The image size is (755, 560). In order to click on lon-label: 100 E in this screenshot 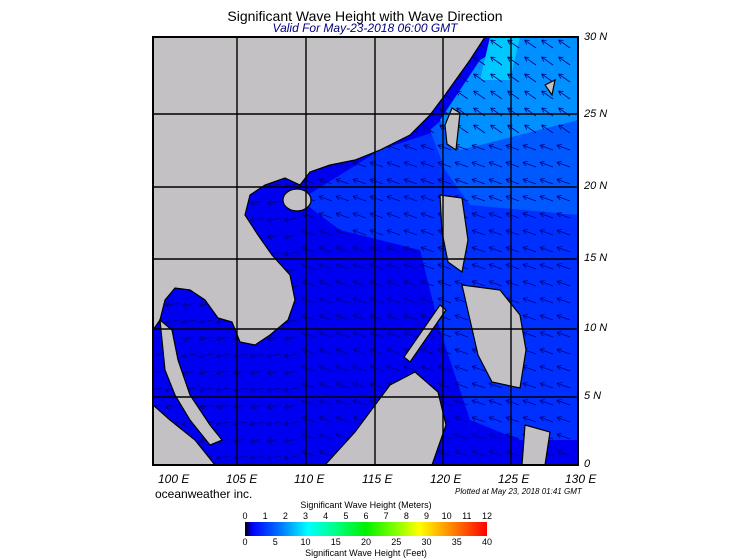, I will do `click(174, 479)`.